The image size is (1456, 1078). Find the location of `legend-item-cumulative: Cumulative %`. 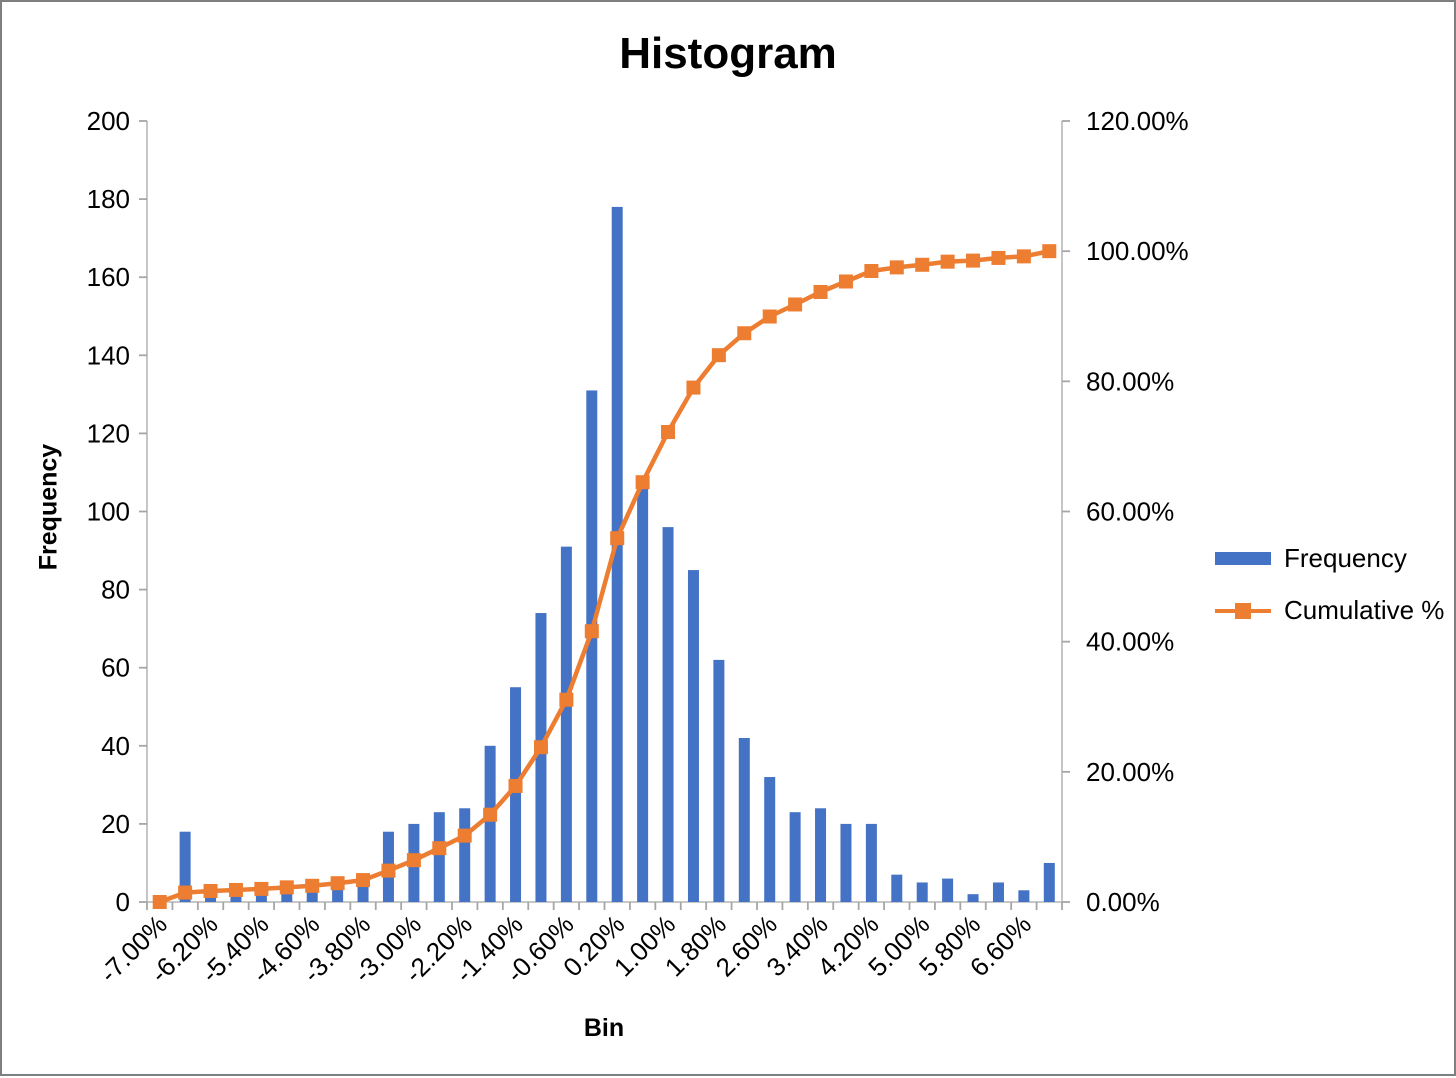

legend-item-cumulative: Cumulative % is located at coordinates (1329, 610).